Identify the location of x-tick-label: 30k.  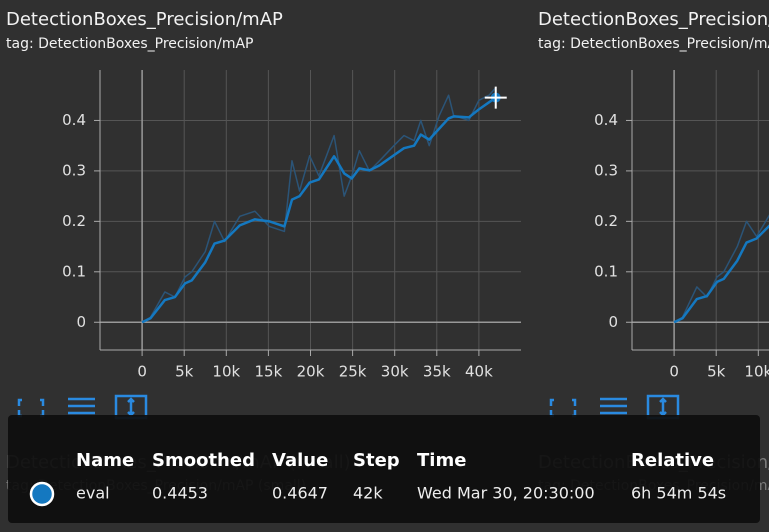
(395, 372).